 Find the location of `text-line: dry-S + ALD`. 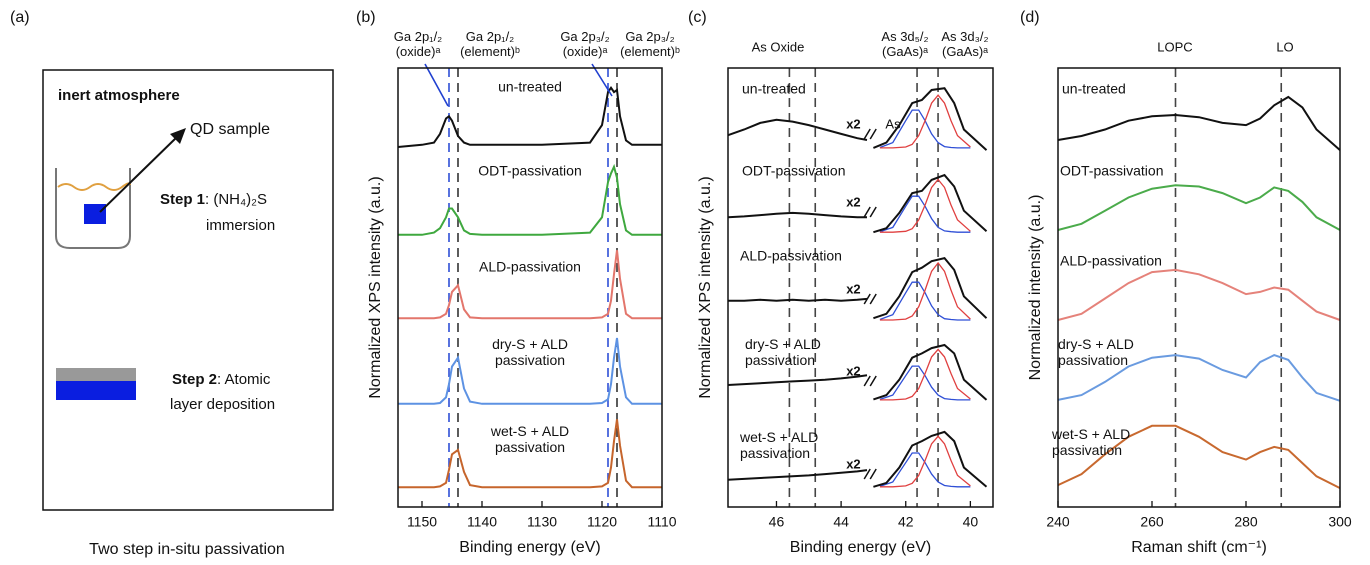

text-line: dry-S + ALD is located at coordinates (783, 344).